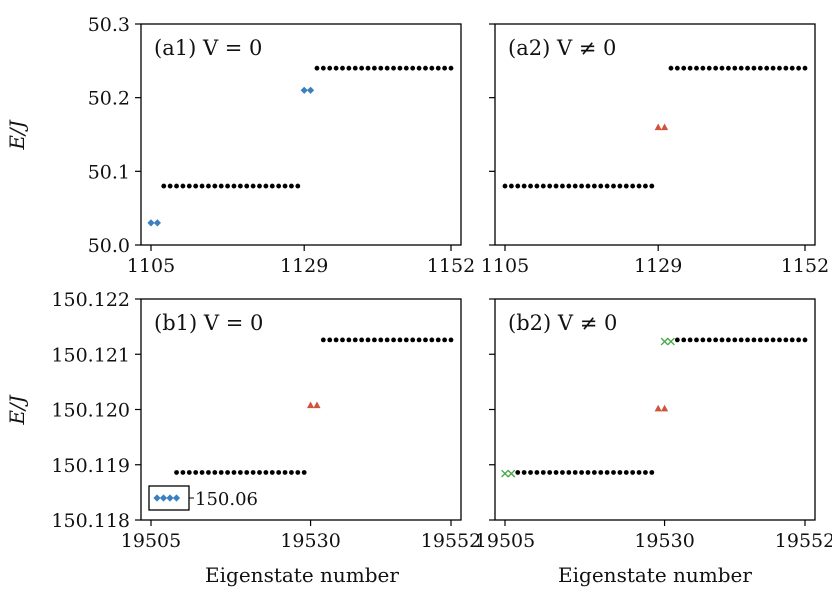 The height and width of the screenshot is (594, 832). Describe the element at coordinates (302, 575) in the screenshot. I see `x-axis-label-left: Eigenstate number` at that location.